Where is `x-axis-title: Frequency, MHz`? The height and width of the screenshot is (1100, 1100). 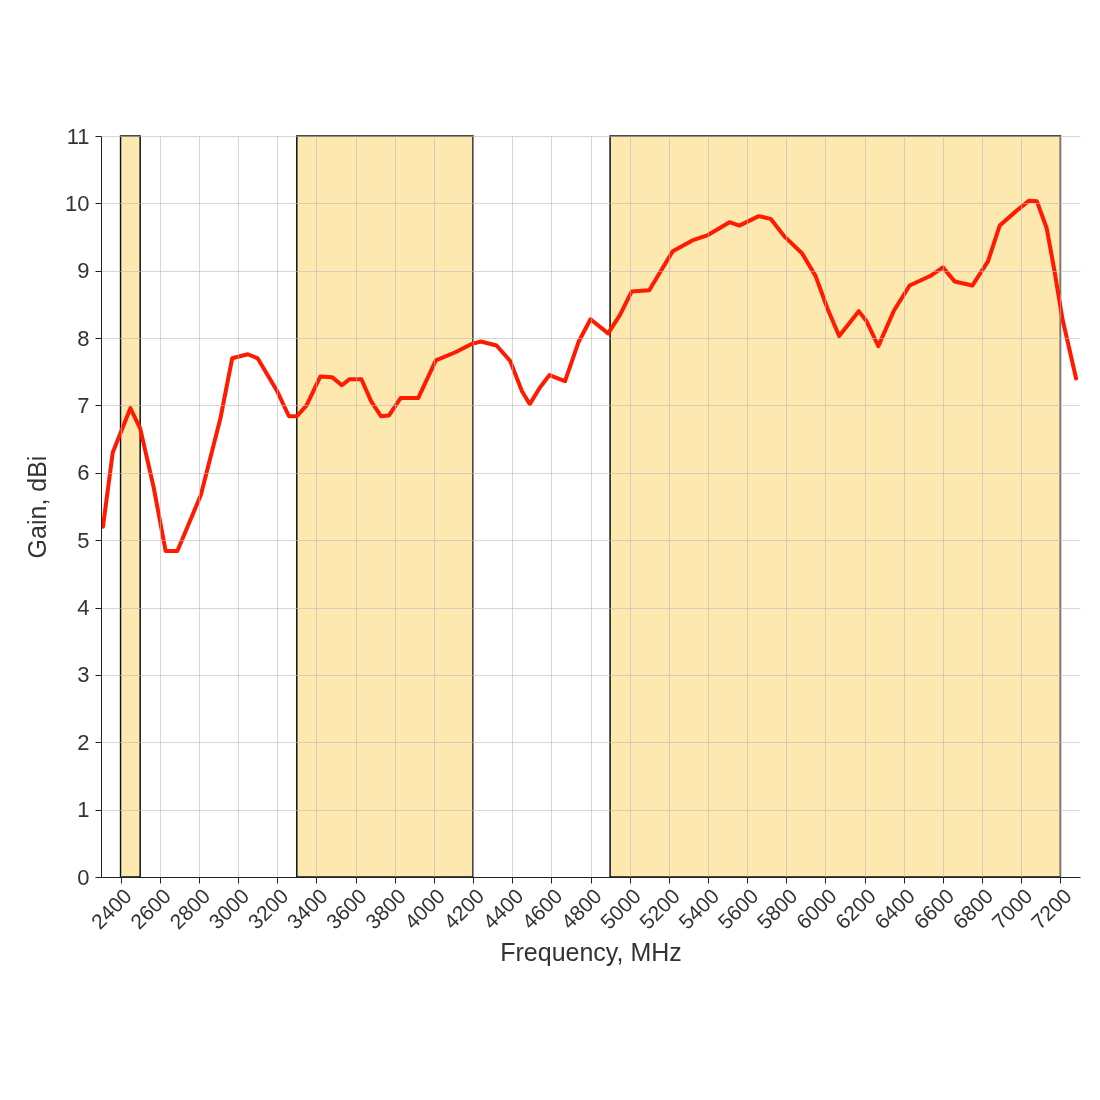 x-axis-title: Frequency, MHz is located at coordinates (591, 952).